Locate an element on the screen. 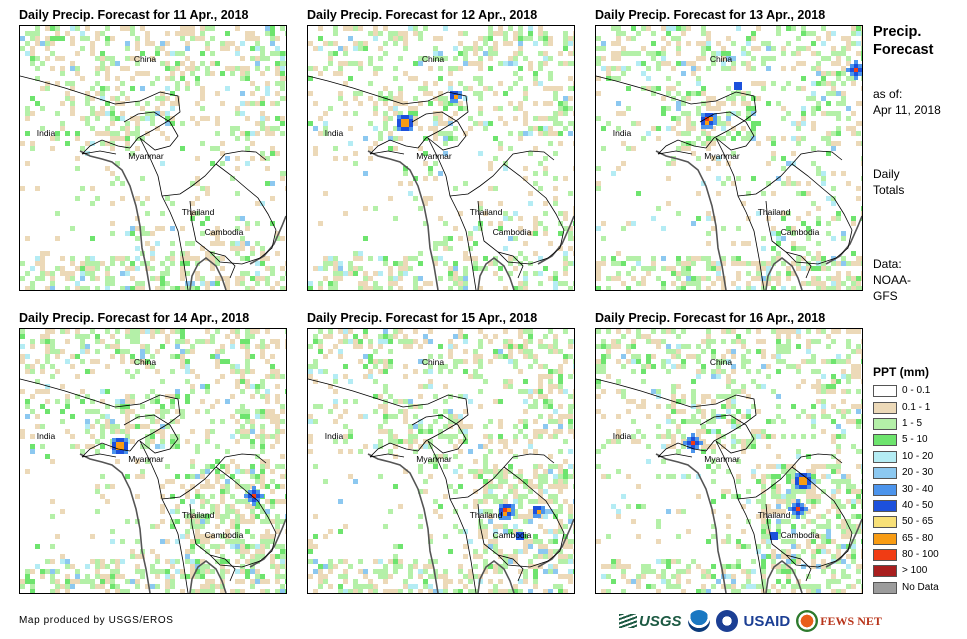 Image resolution: width=967 pixels, height=639 pixels. panel-title: Daily Precip. Forecast for 15 Apr., 2018 is located at coordinates (422, 318).